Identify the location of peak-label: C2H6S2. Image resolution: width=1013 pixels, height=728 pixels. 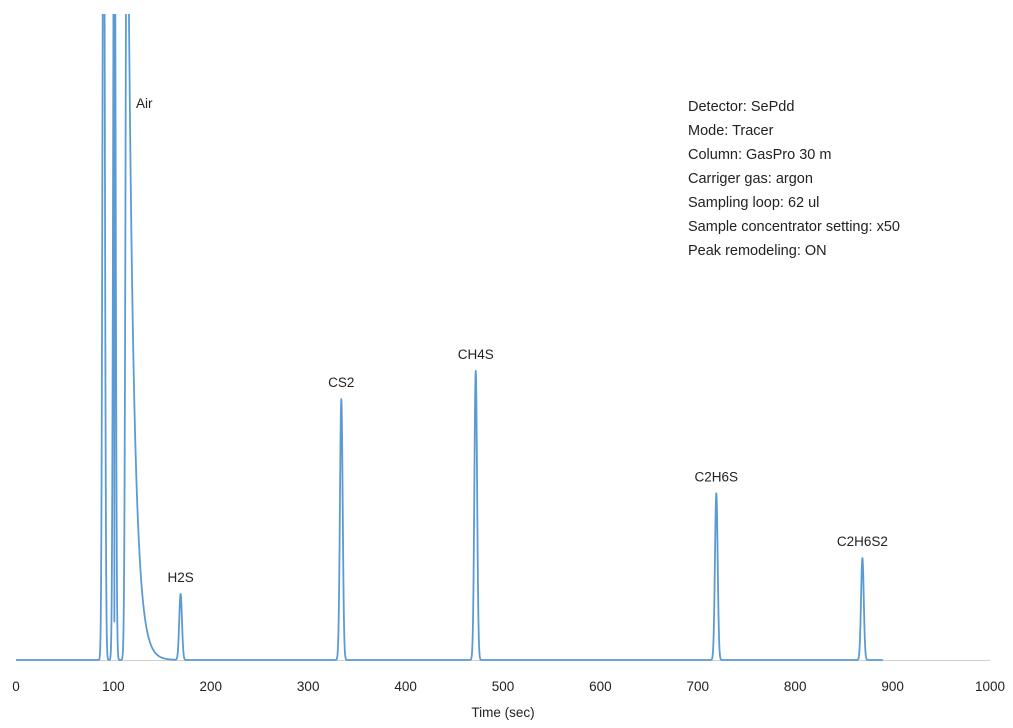
(862, 541).